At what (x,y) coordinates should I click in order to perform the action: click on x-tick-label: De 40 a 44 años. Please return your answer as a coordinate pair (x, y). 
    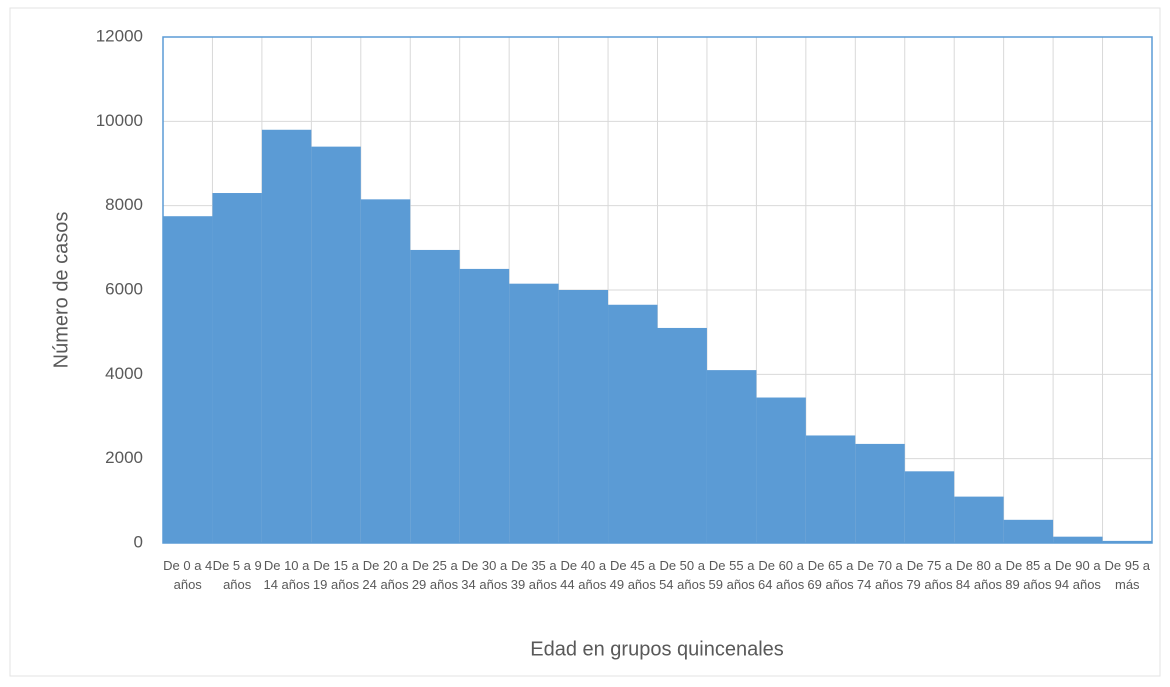
    Looking at the image, I should click on (583, 575).